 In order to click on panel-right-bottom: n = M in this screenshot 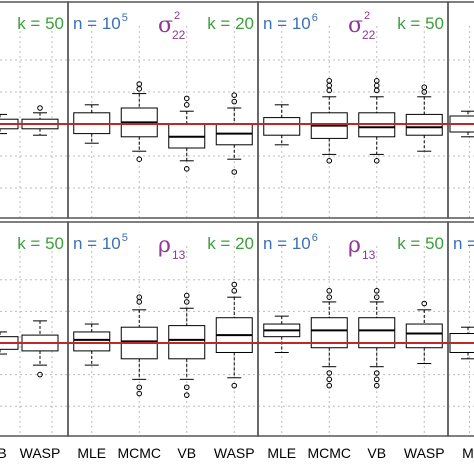, I will do `click(460, 341)`.